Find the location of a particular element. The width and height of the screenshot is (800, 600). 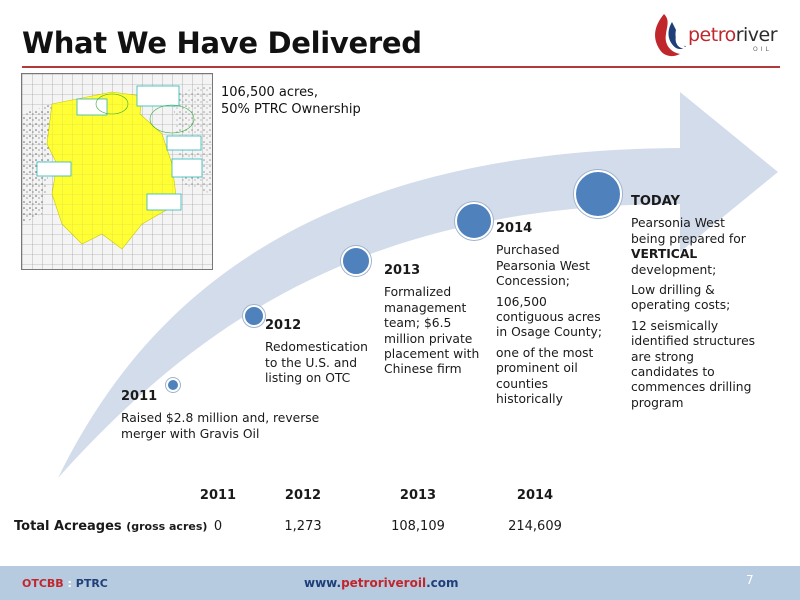

milestone-year: TODAY is located at coordinates (655, 201).